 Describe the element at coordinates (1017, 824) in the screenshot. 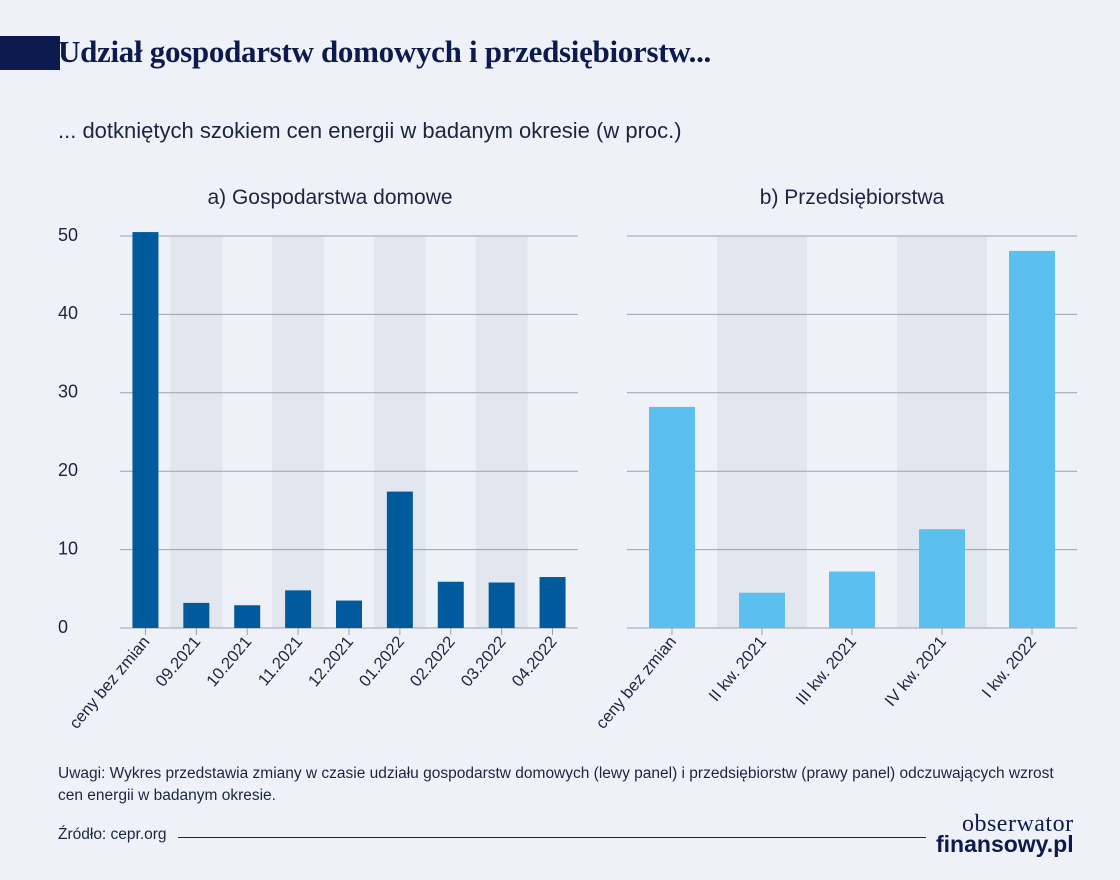

I see `logo-line-1: obserwator` at that location.